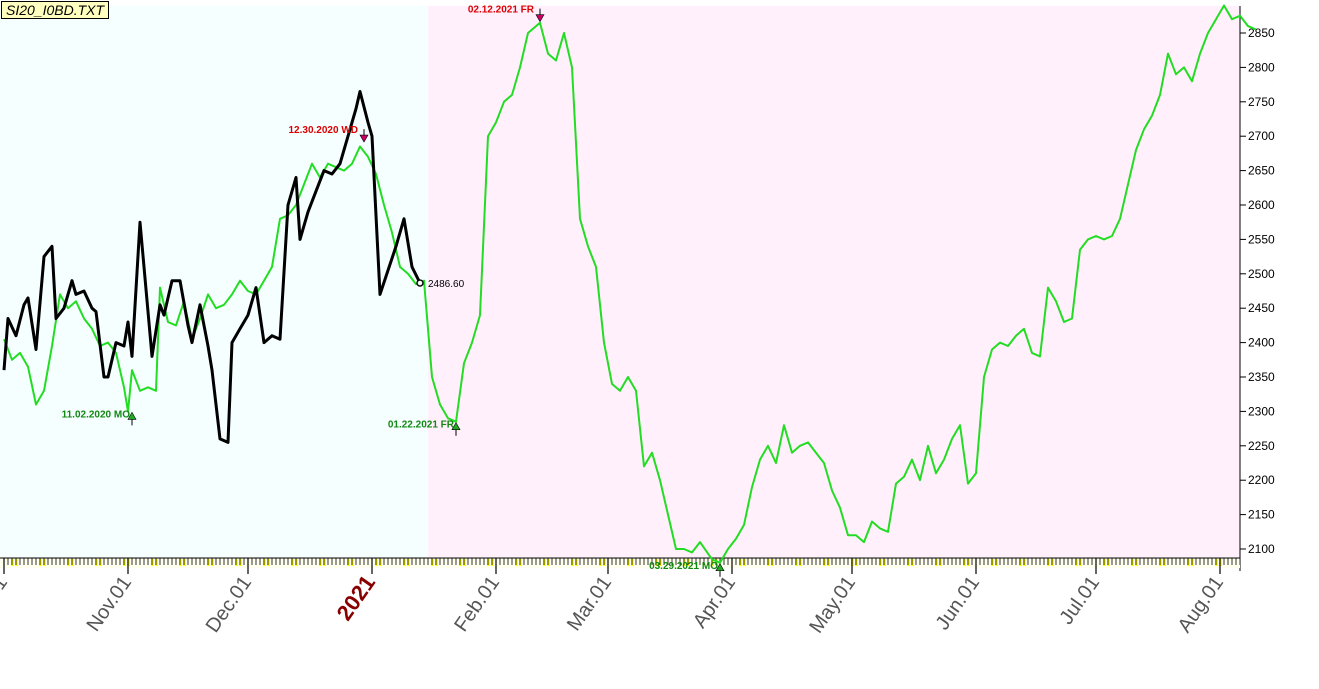 This screenshot has height=689, width=1319. What do you see at coordinates (477, 604) in the screenshot?
I see `x-tick-label: Feb.01` at bounding box center [477, 604].